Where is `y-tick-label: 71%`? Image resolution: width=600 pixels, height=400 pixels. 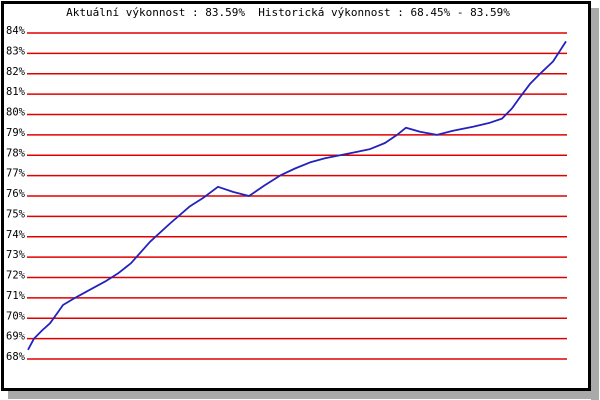
y-tick-label: 71% is located at coordinates (16, 296).